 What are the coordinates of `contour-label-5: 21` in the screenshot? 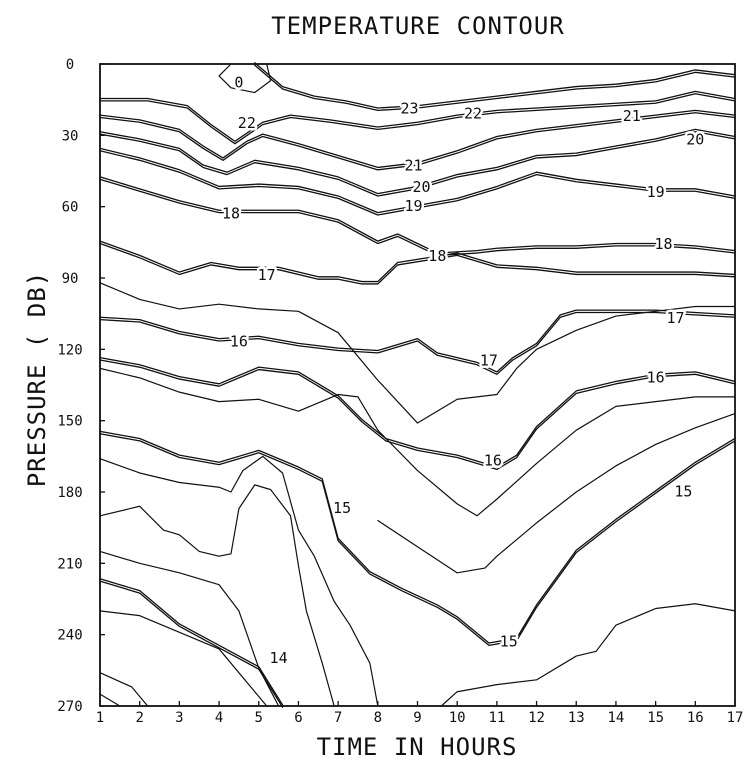 It's located at (632, 116).